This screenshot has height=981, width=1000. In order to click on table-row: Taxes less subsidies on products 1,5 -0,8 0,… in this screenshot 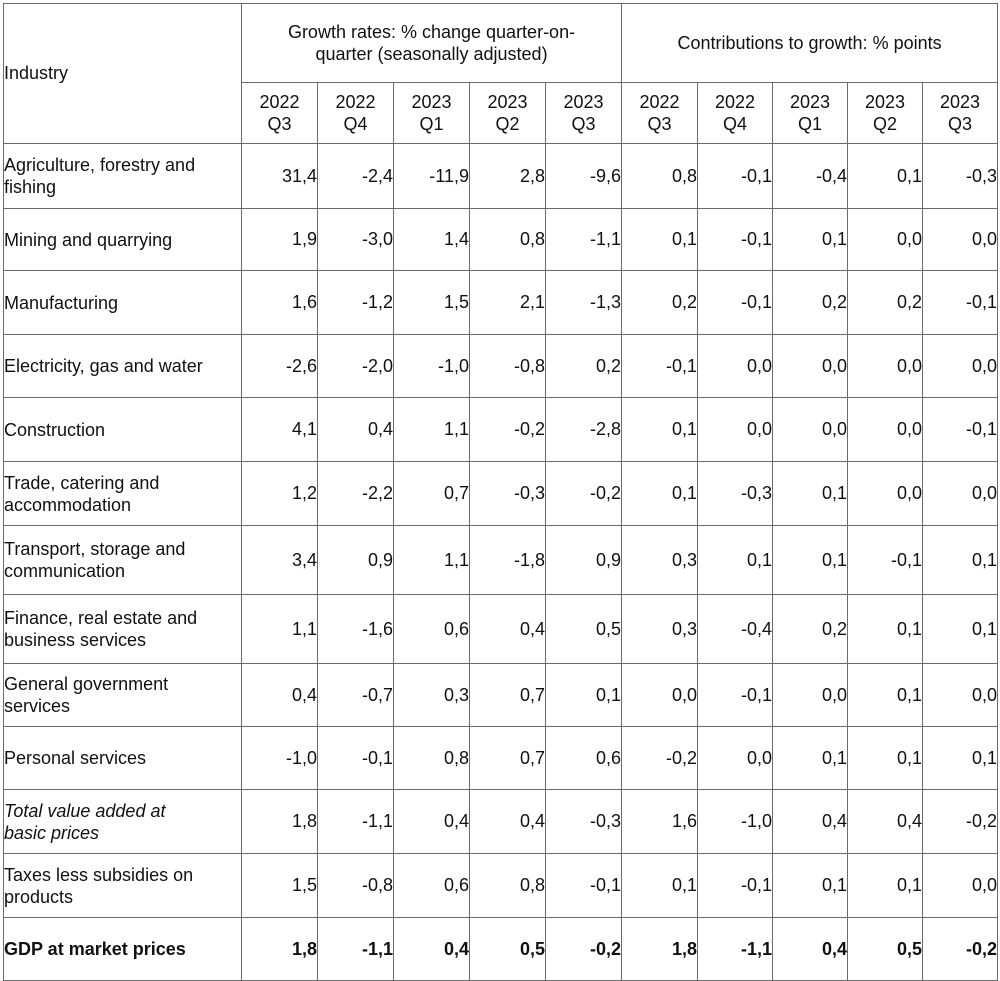, I will do `click(501, 885)`.